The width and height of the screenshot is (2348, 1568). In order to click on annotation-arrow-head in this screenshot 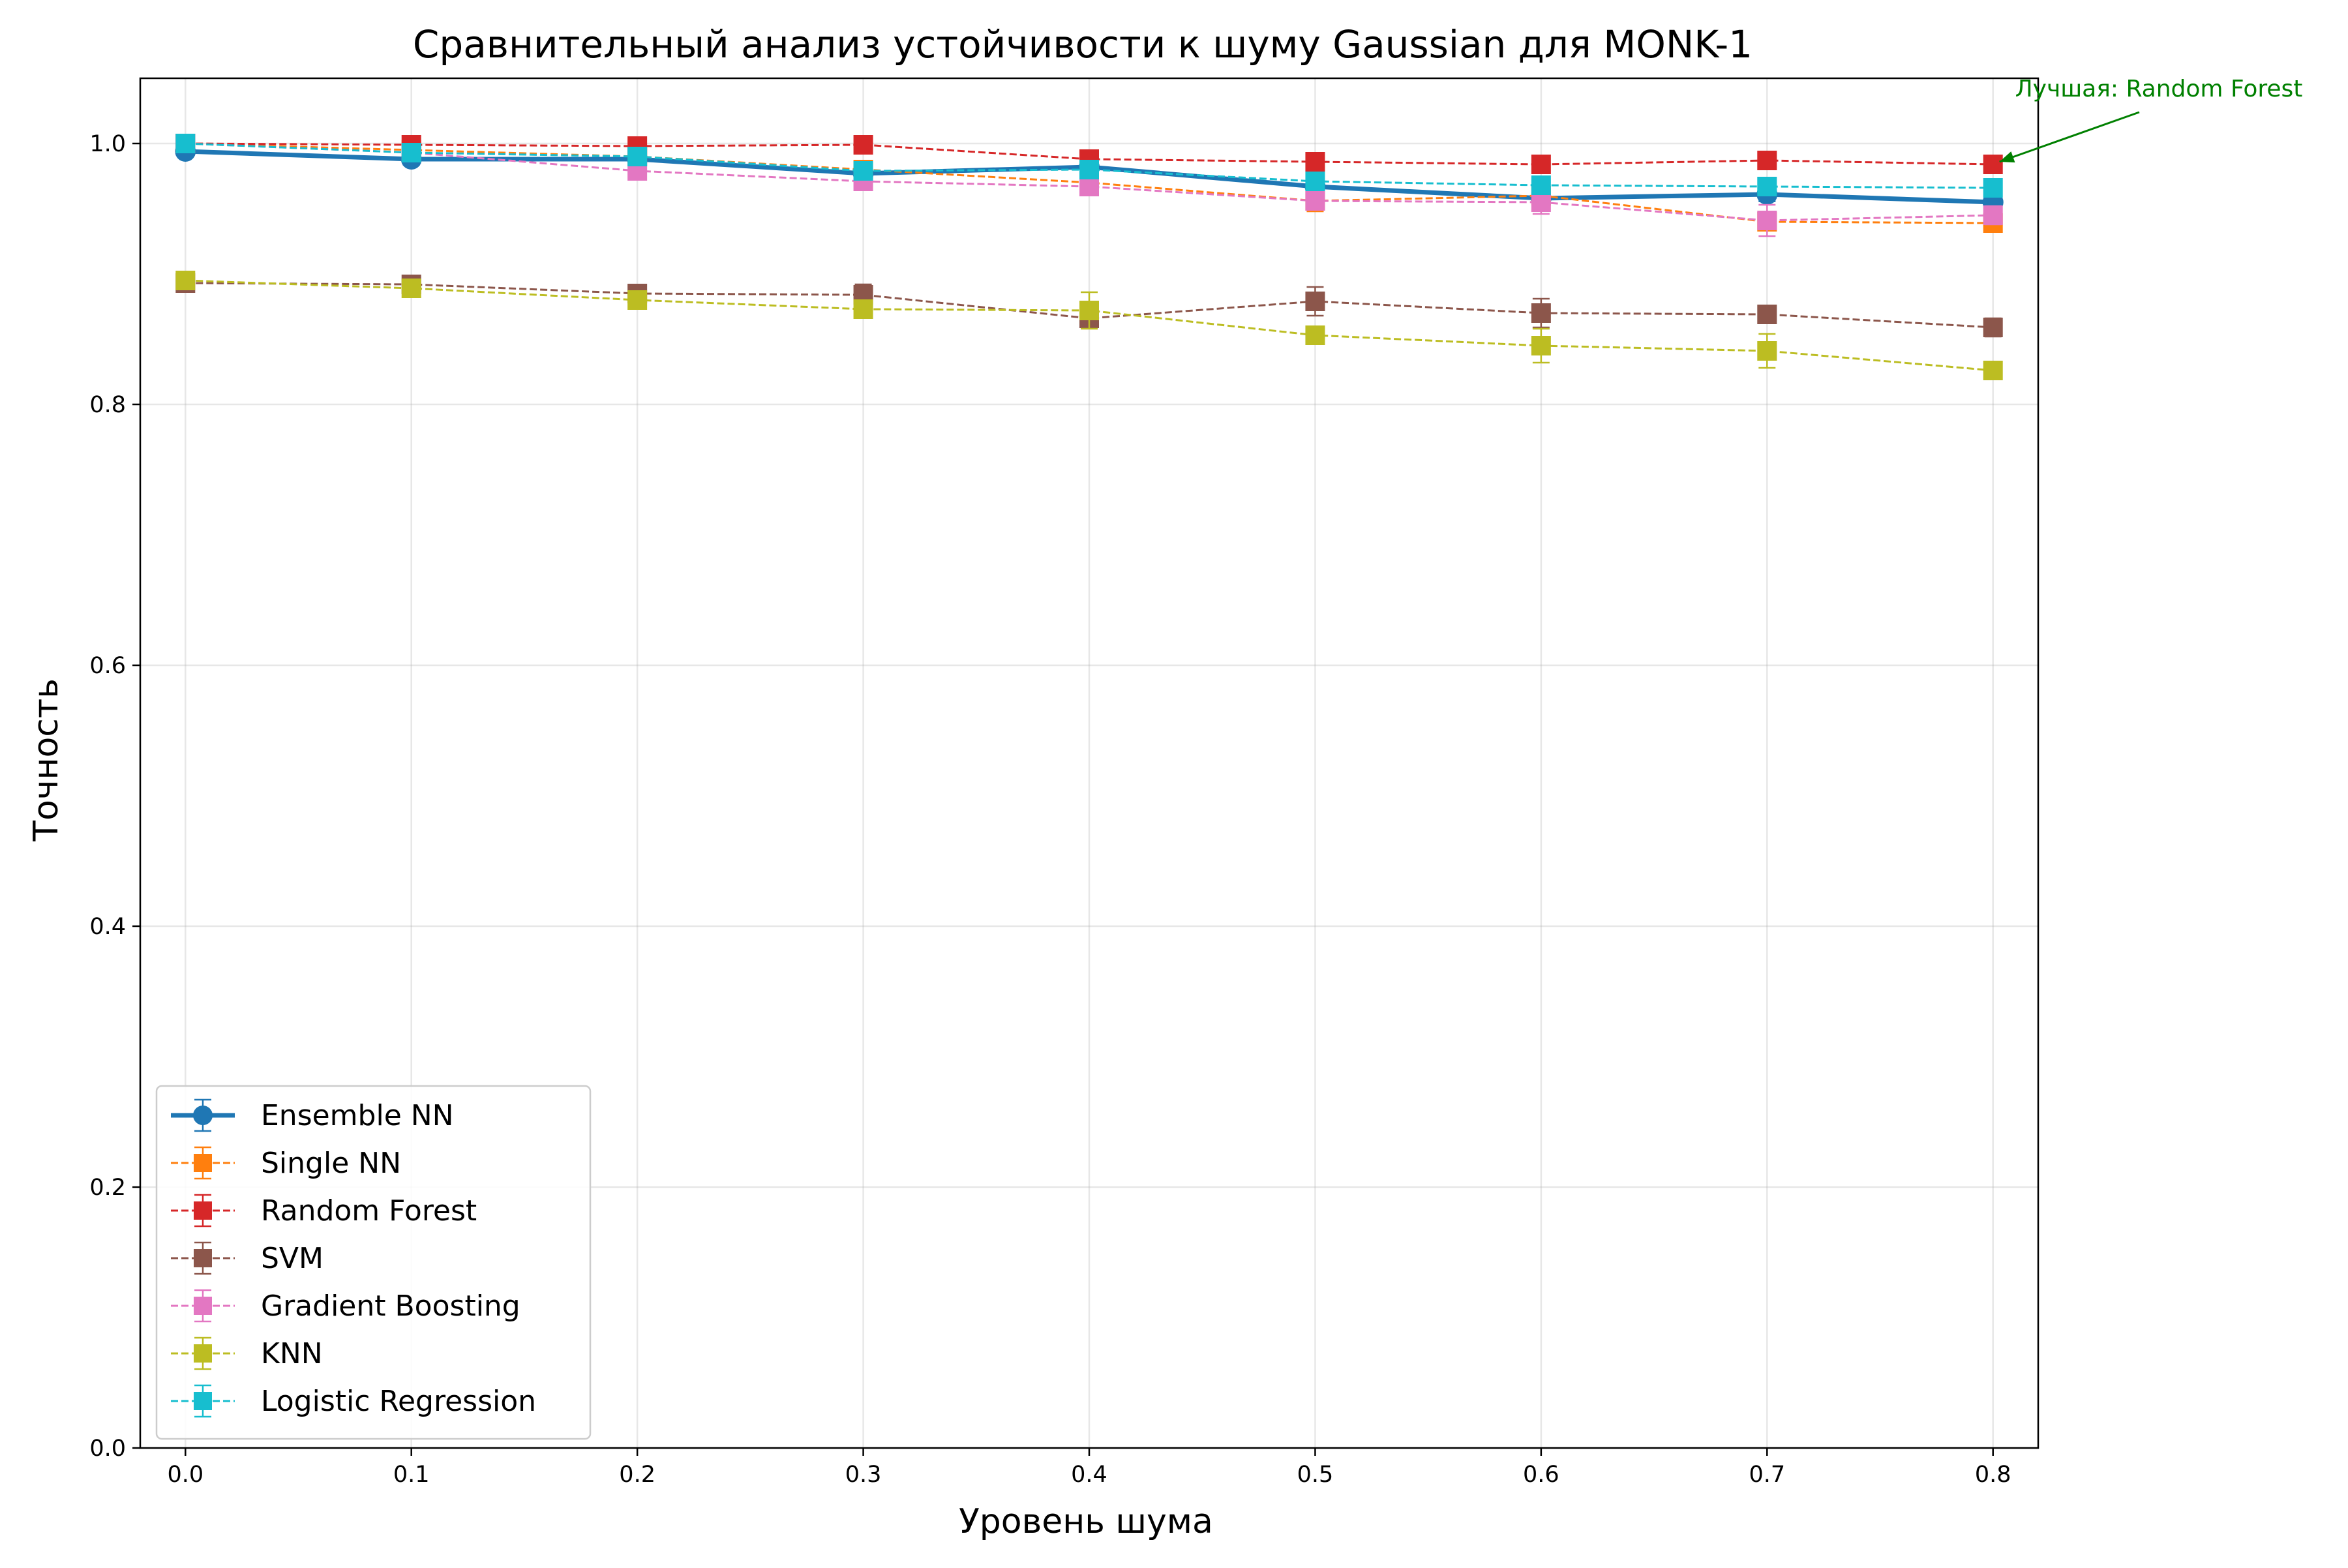, I will do `click(2007, 157)`.